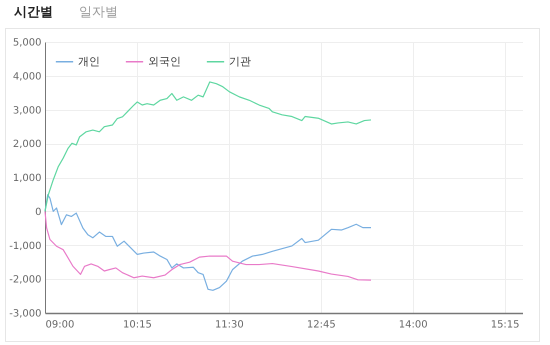 The image size is (550, 345). What do you see at coordinates (38, 212) in the screenshot?
I see `y-tick-label: 0` at bounding box center [38, 212].